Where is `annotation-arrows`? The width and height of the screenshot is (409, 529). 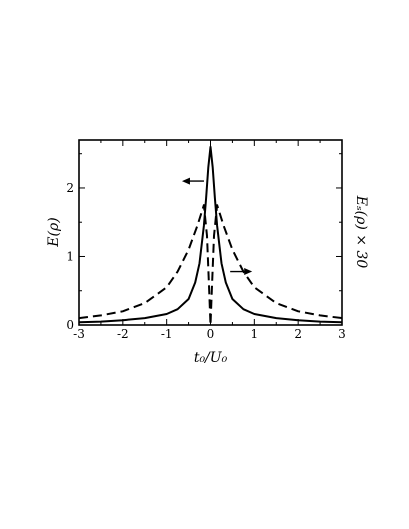
annotation-arrows is located at coordinates (217, 226).